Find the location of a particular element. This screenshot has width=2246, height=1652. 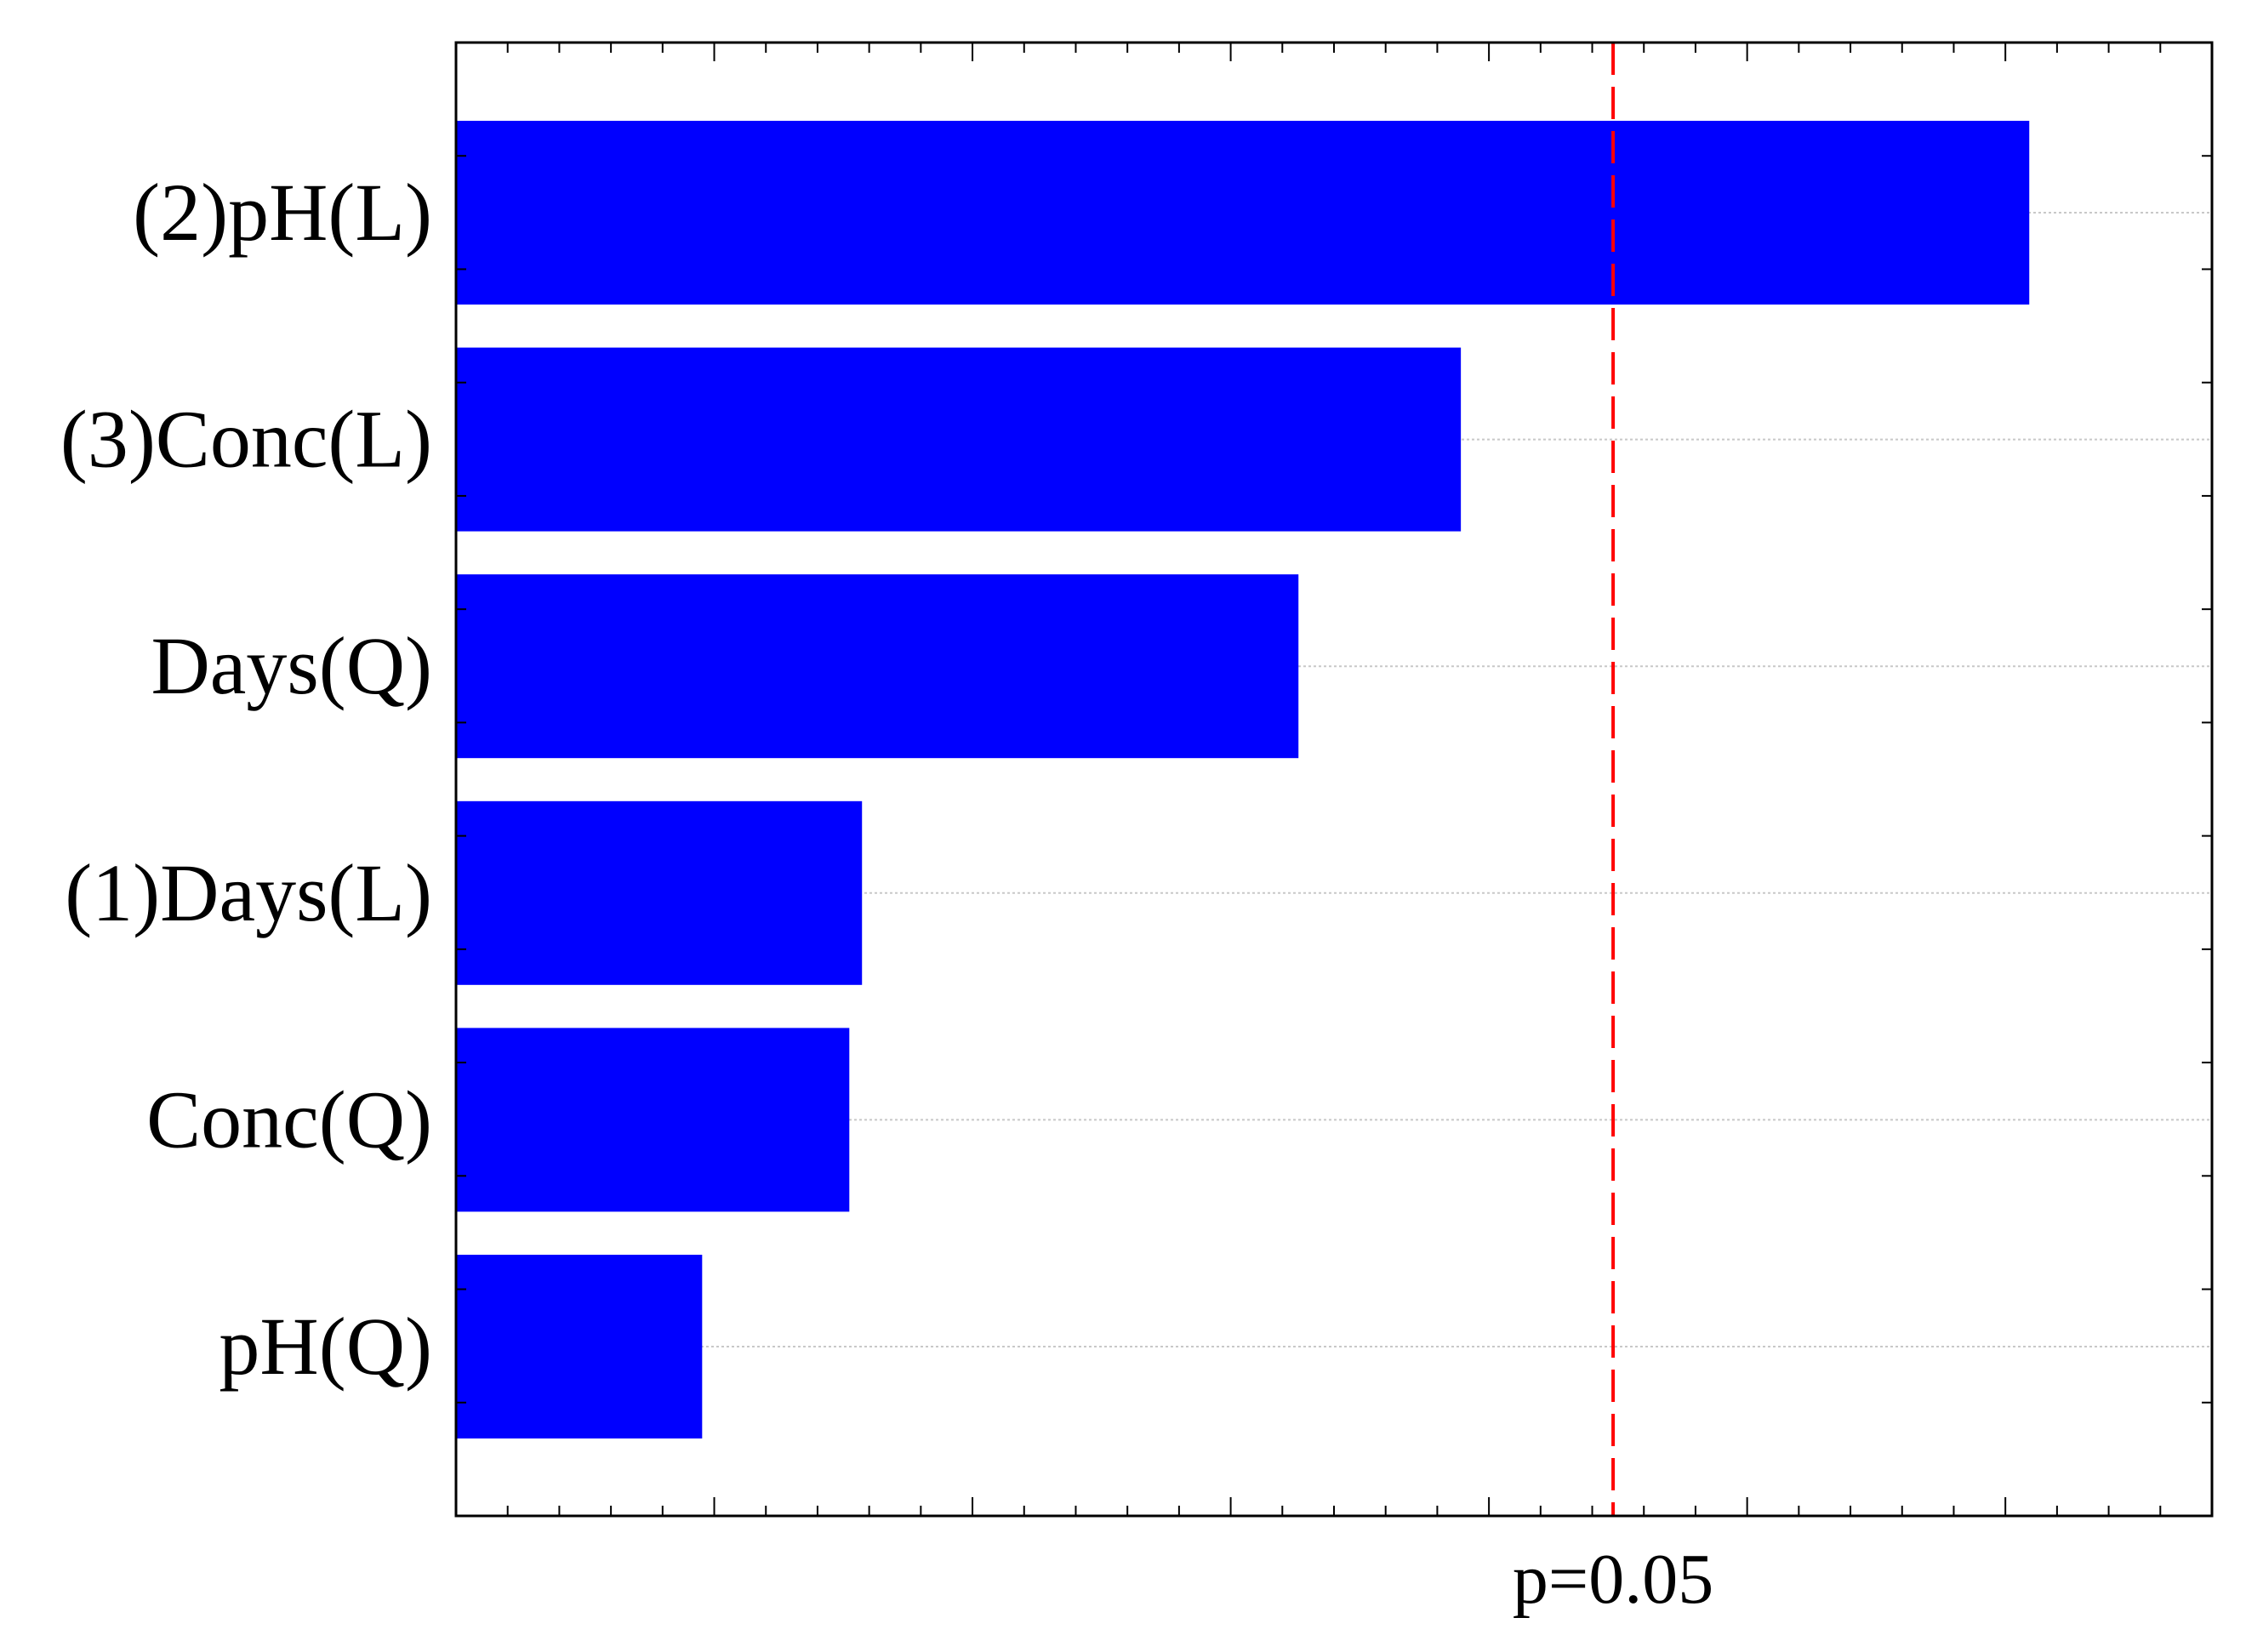

category-label: (1)Days(L) is located at coordinates (248, 892).